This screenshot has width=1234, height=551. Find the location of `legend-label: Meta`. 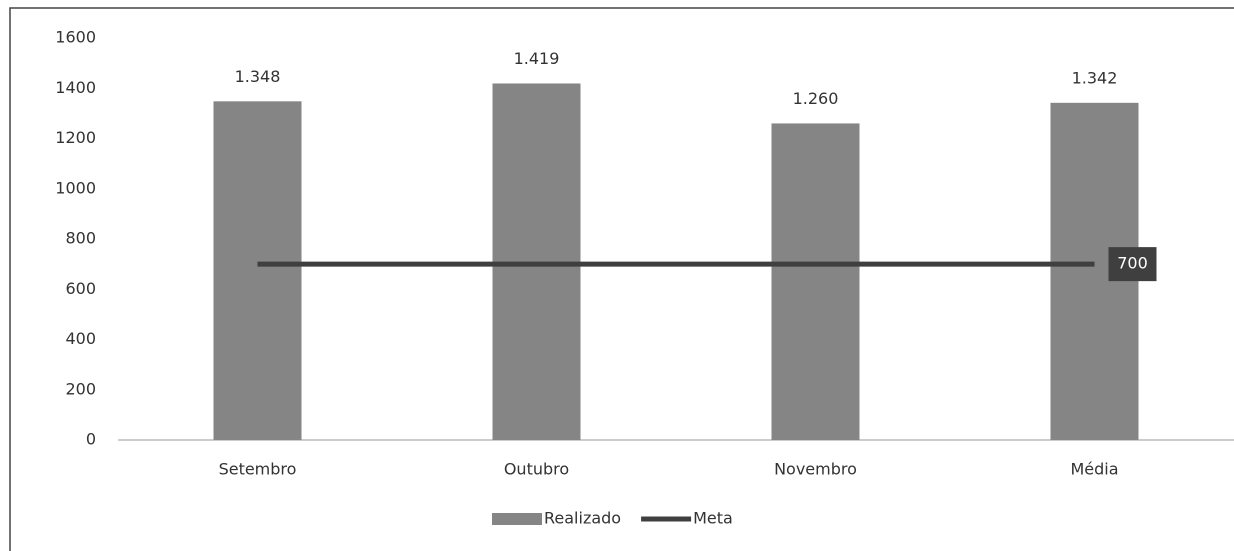

legend-label: Meta is located at coordinates (713, 518).